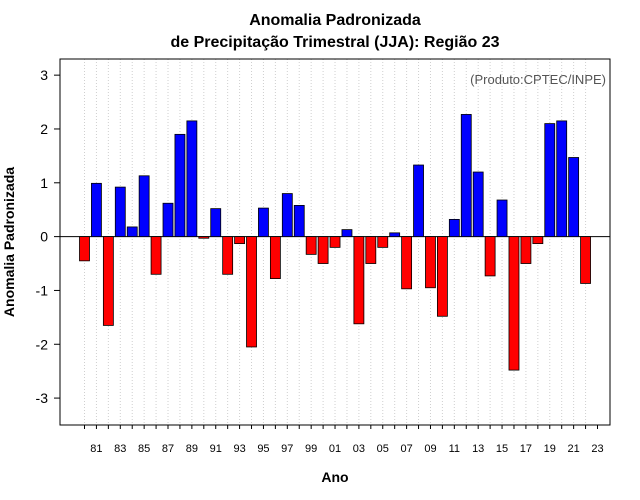 The width and height of the screenshot is (640, 500). What do you see at coordinates (96, 449) in the screenshot?
I see `x-tick-label: 81` at bounding box center [96, 449].